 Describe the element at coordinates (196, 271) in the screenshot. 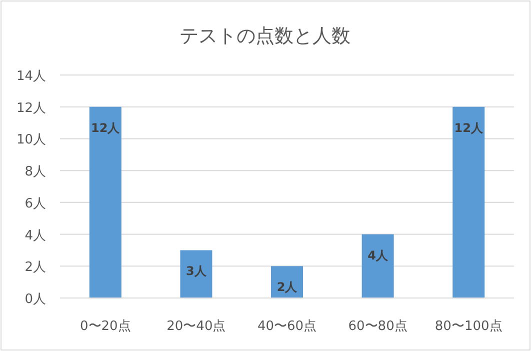

I see `data-label: 3人` at that location.